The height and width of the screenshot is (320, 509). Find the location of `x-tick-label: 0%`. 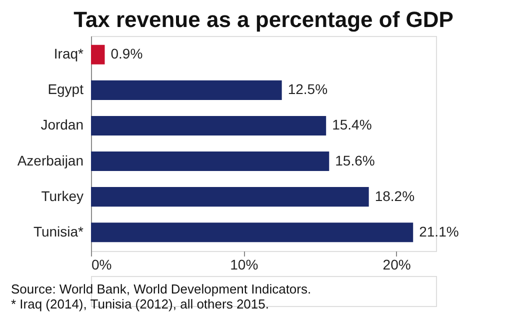

x-tick-label: 0% is located at coordinates (102, 264).